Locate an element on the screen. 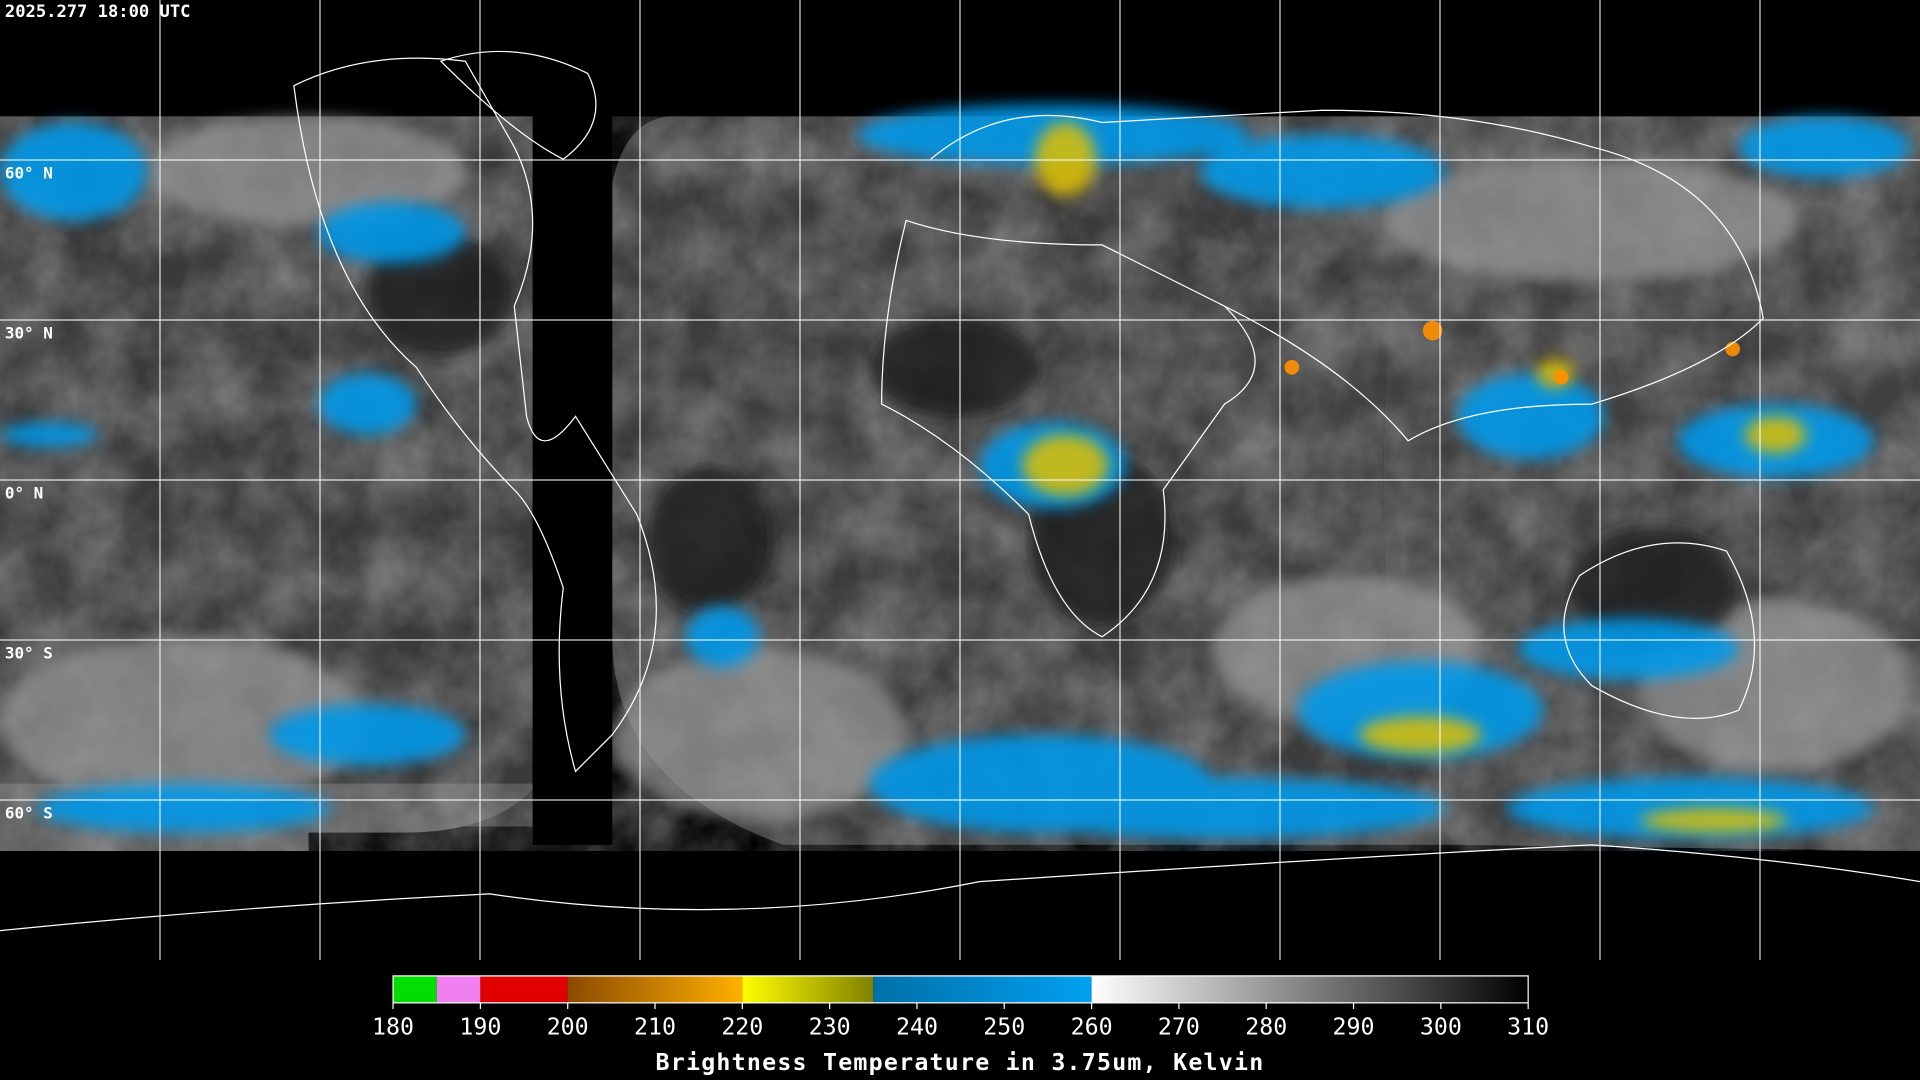 This screenshot has height=1080, width=1920. latitude-label: 60° S is located at coordinates (29, 812).